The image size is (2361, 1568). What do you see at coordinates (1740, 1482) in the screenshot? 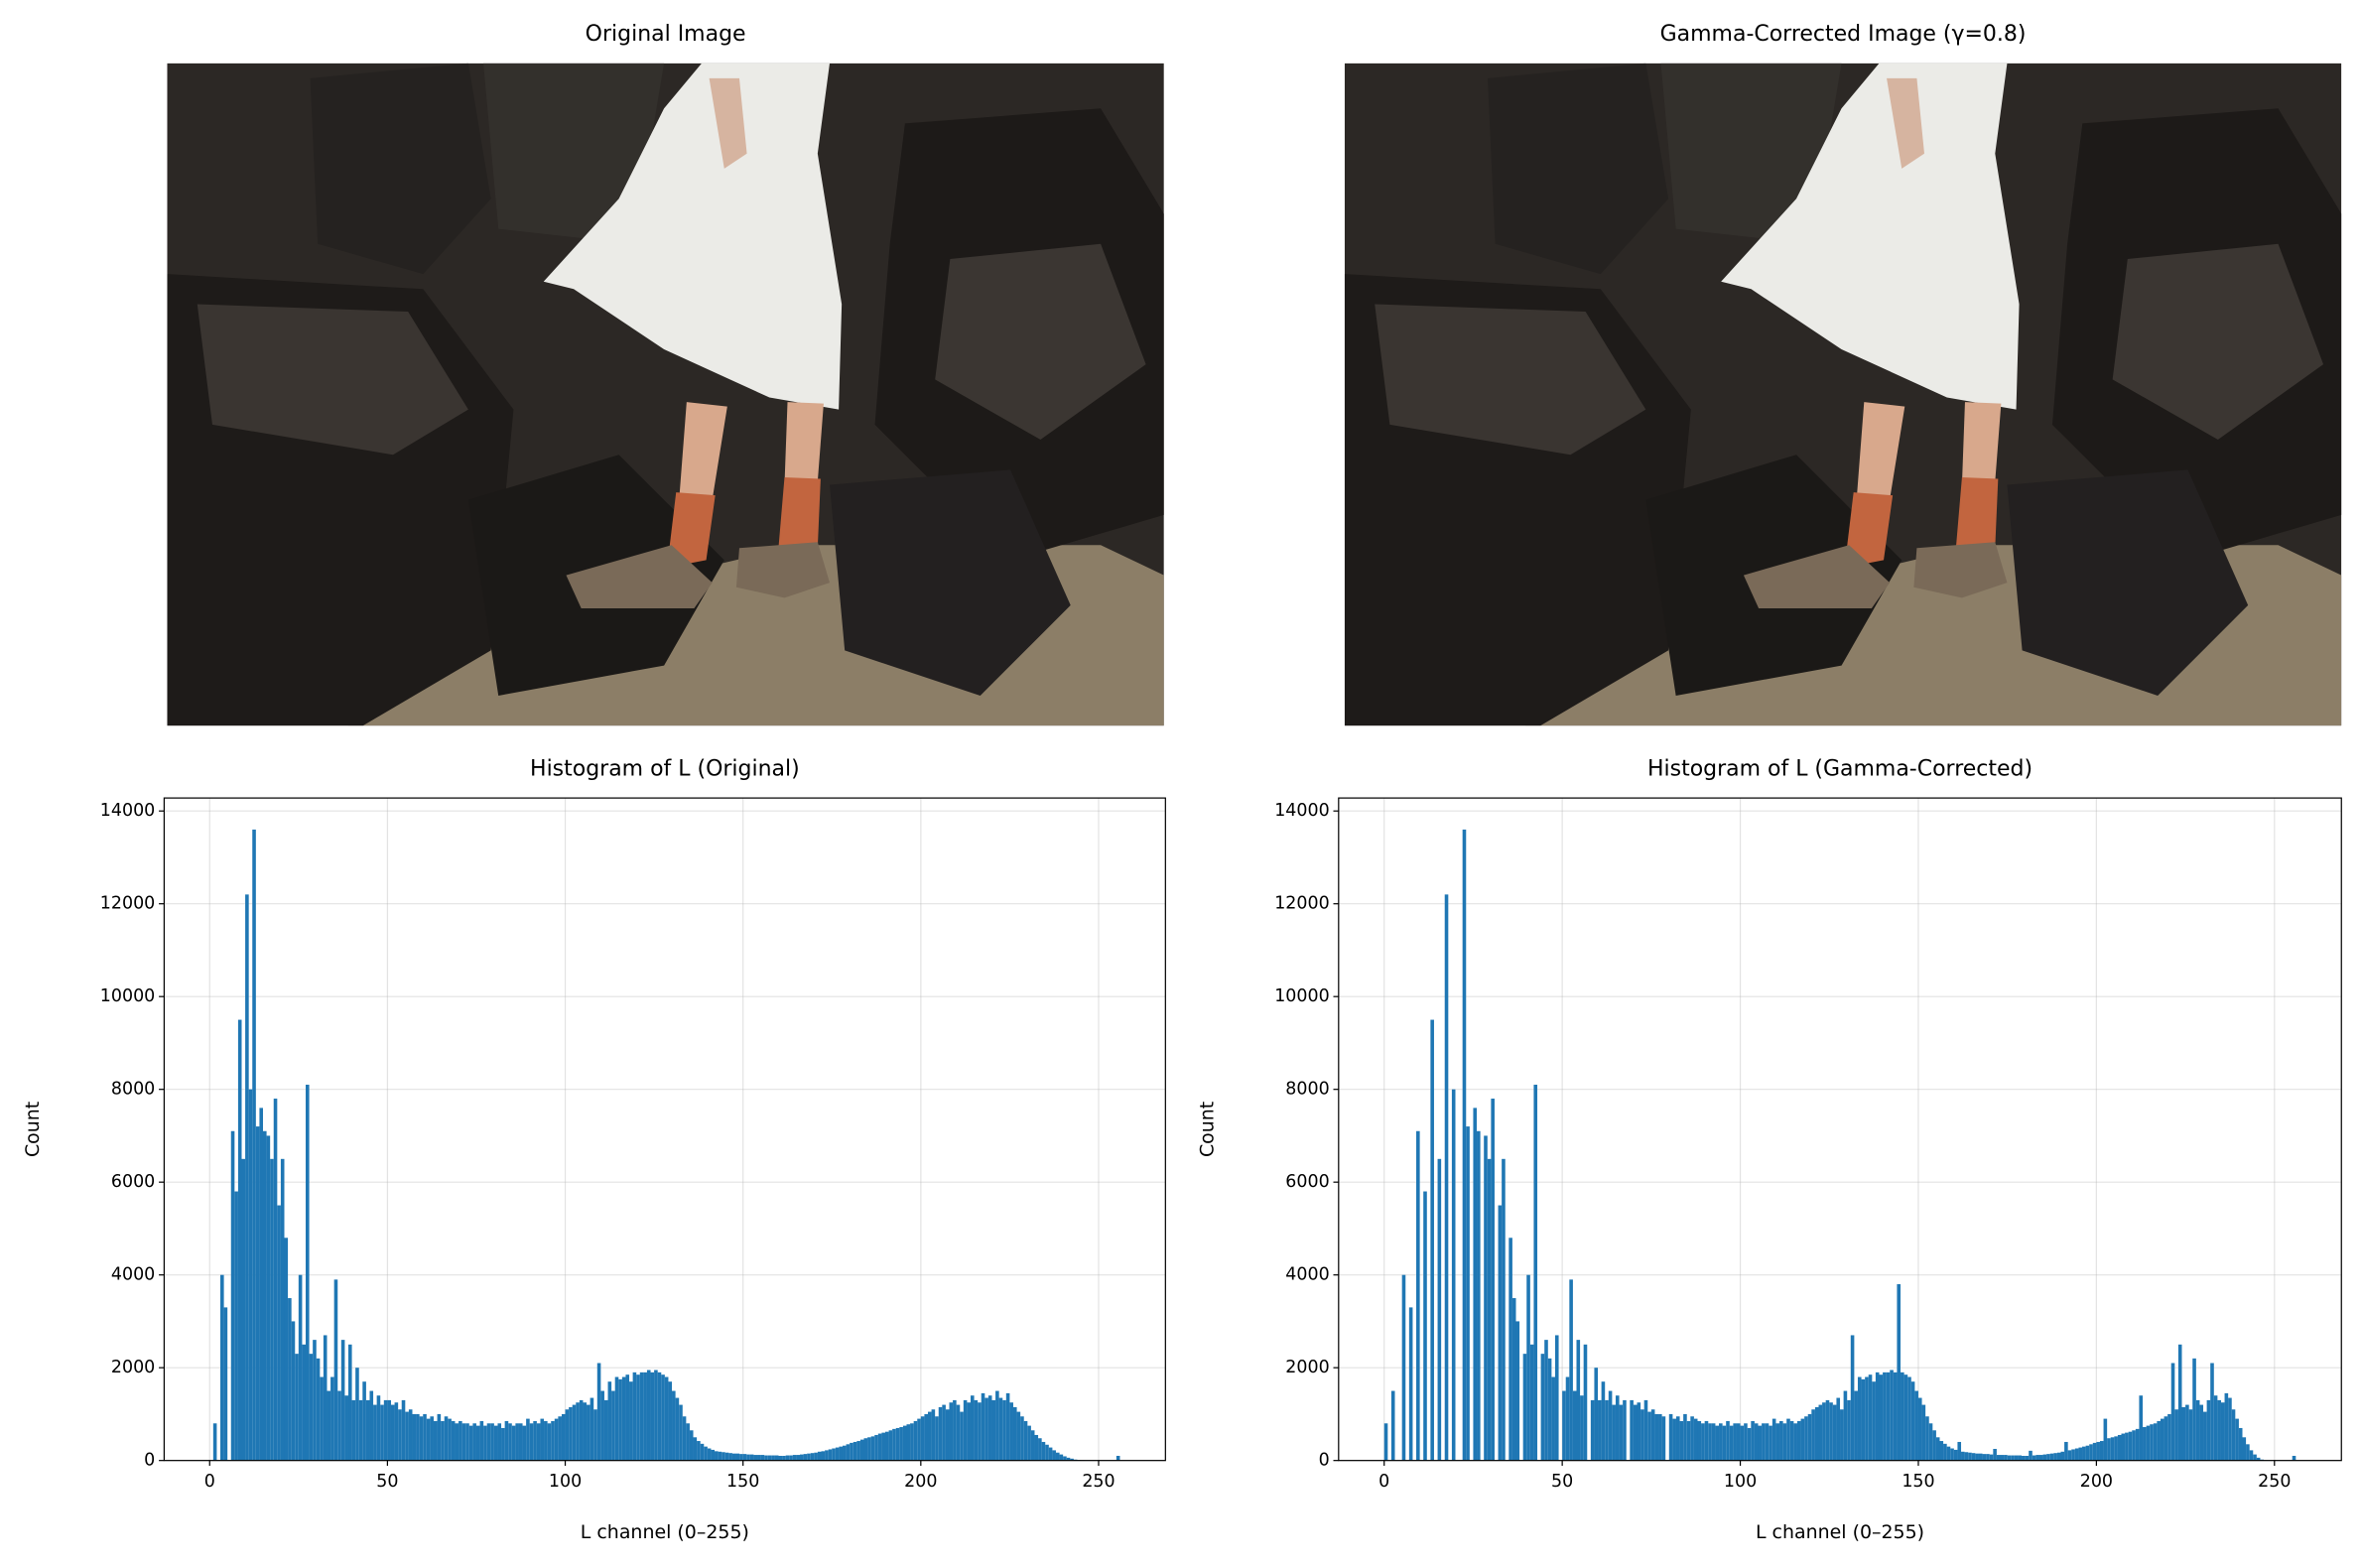
I see `x-tick-label: 100` at bounding box center [1740, 1482].